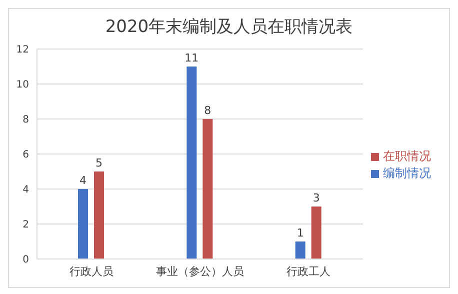 The width and height of the screenshot is (458, 294). Describe the element at coordinates (99, 163) in the screenshot. I see `data-label: 5` at that location.